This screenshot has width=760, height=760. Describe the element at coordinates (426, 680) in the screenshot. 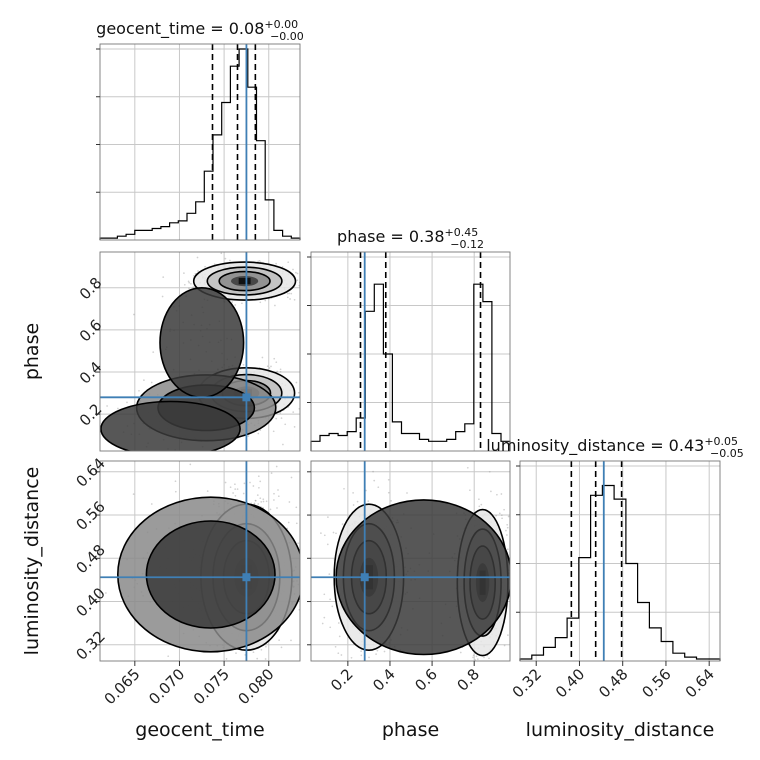

I see `x-tick-label-phase: 0.6` at that location.